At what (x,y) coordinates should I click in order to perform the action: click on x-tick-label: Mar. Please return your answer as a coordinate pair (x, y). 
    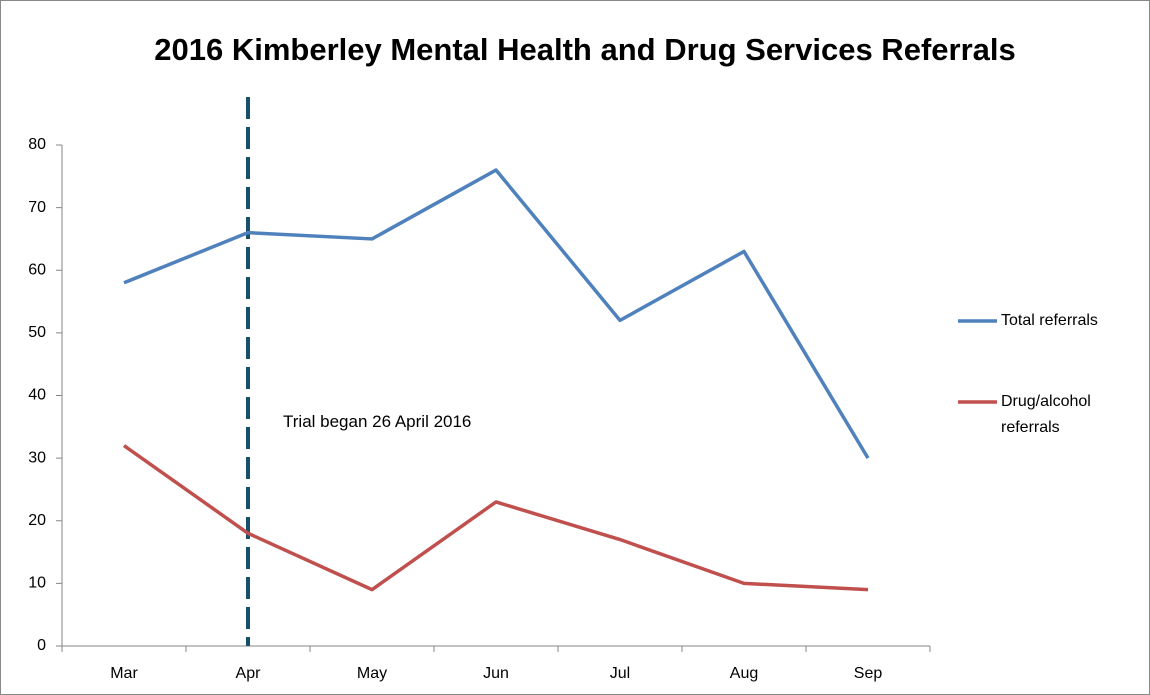
    Looking at the image, I should click on (124, 673).